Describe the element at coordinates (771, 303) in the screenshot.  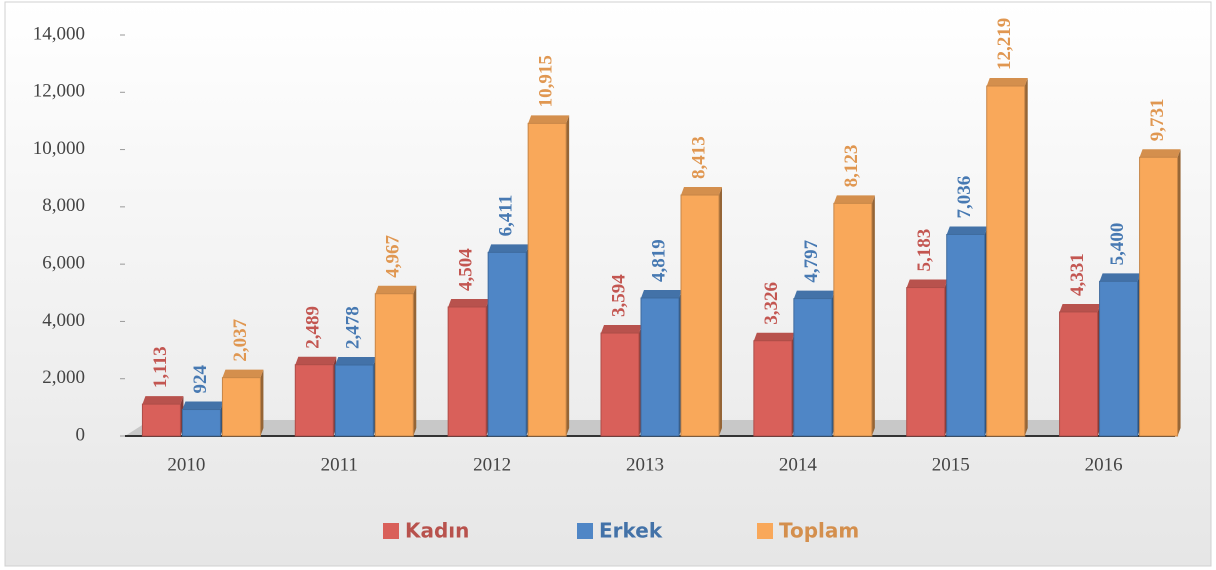
I see `value-label: 3,326` at that location.